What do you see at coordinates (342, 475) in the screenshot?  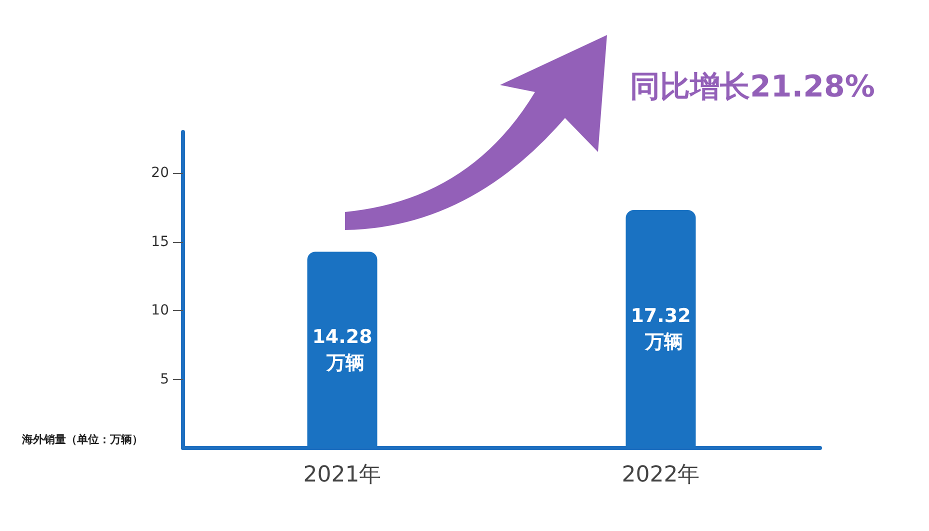 I see `x-tick-label: 2021年` at bounding box center [342, 475].